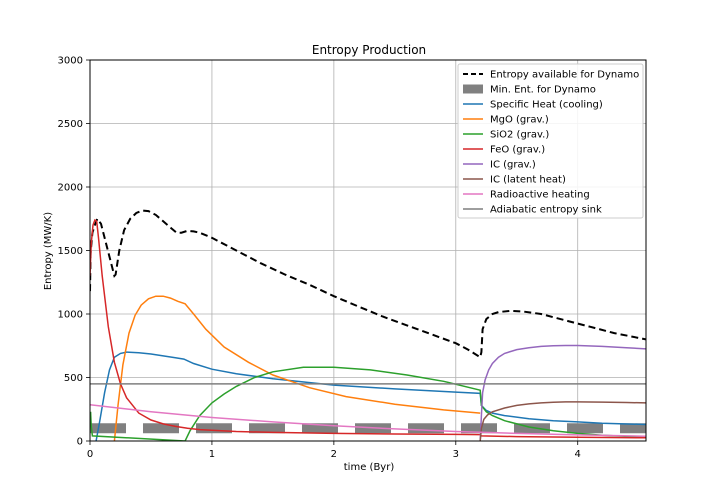  Describe the element at coordinates (562, 421) in the screenshot. I see `series-line-ic-latent-heat` at that location.